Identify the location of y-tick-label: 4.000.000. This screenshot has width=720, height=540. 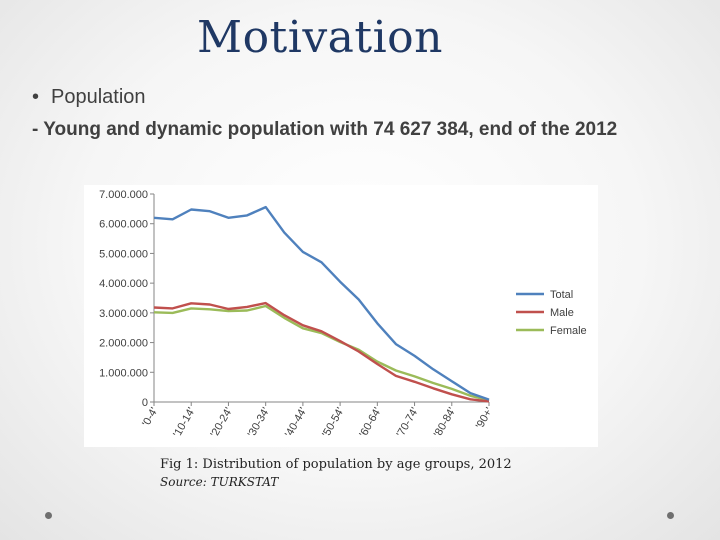
(123, 284).